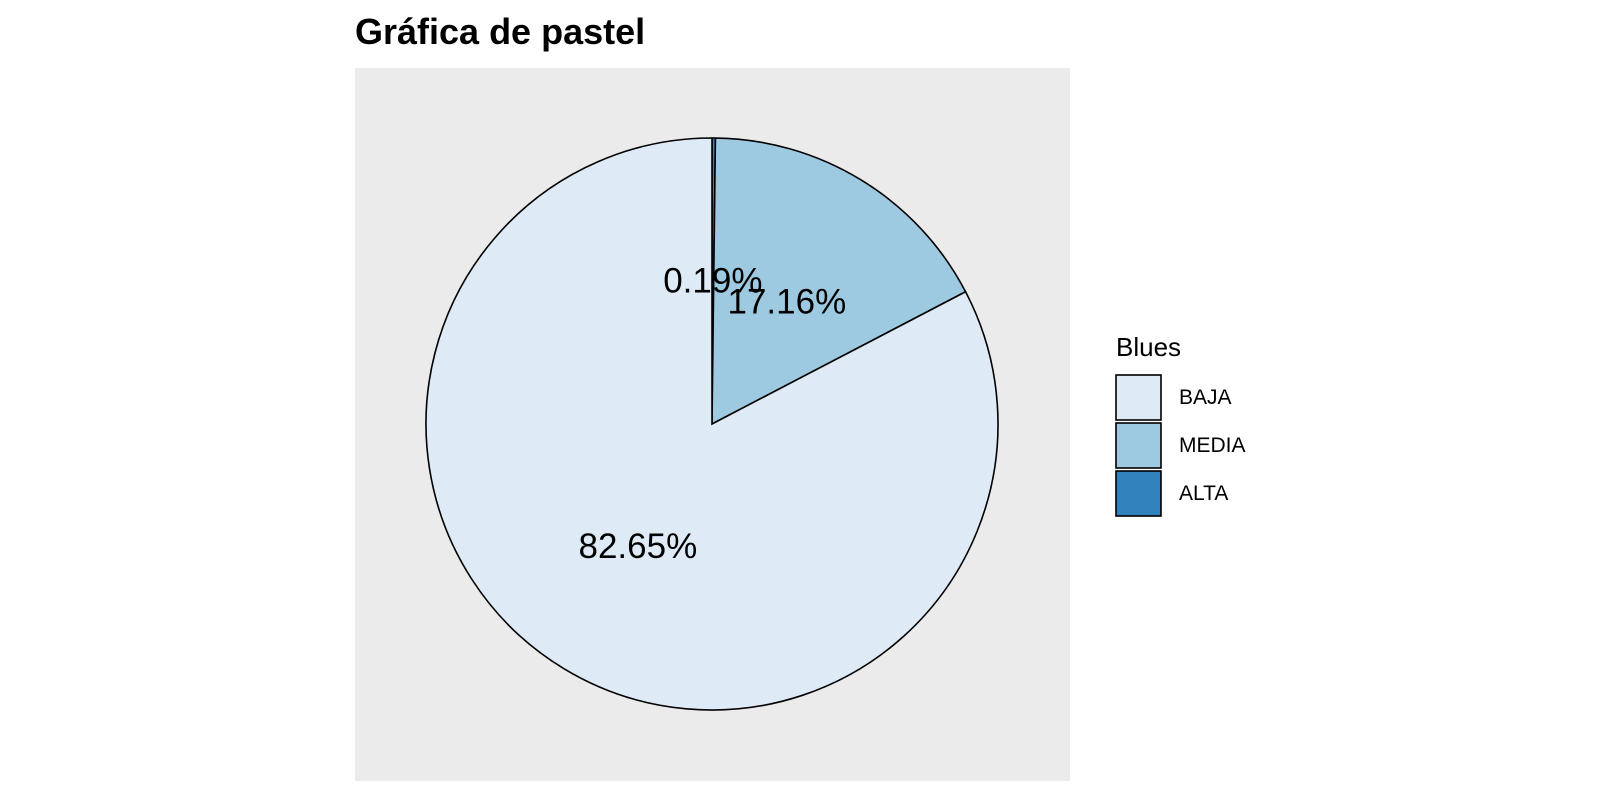 The image size is (1600, 800). I want to click on pie-label-baja: 82.65%, so click(637, 546).